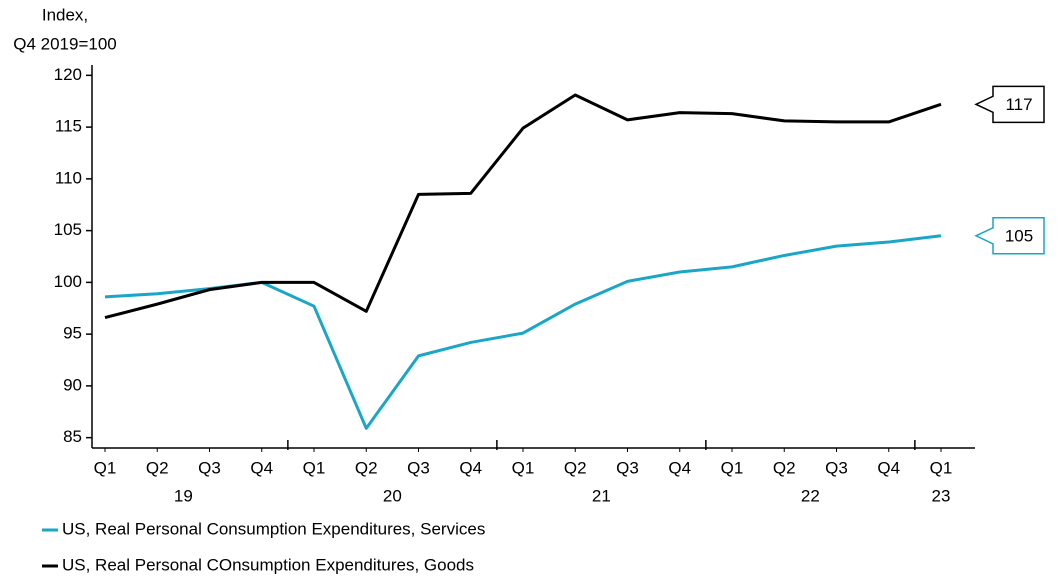  I want to click on x-group-label: 23, so click(941, 495).